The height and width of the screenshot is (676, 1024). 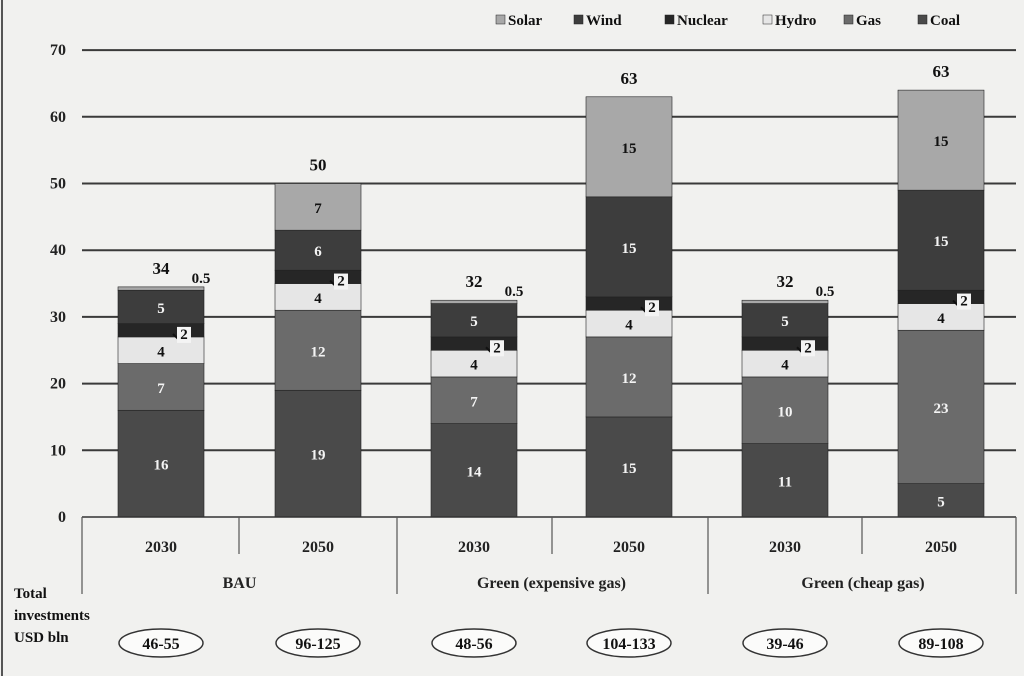 I want to click on data-label: 10, so click(x=785, y=412).